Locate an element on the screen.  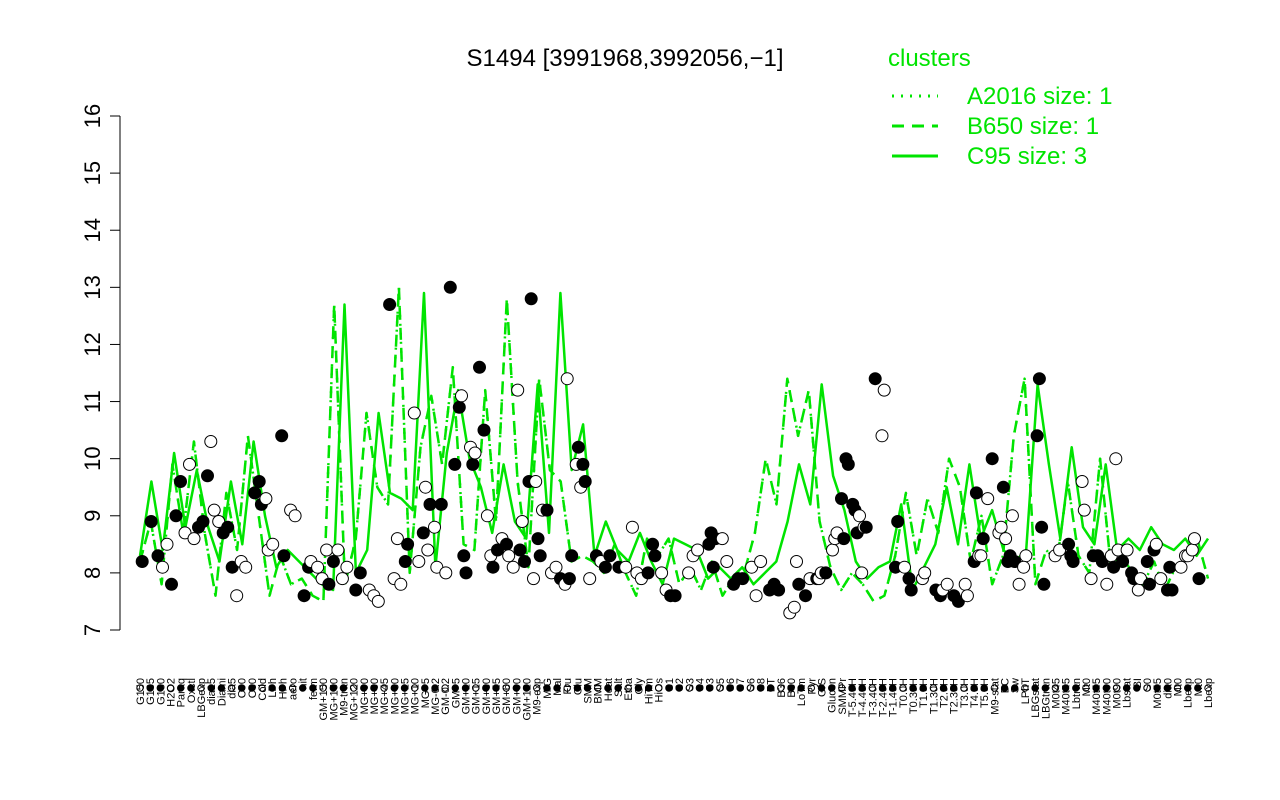
y-tick-label: 9 is located at coordinates (92, 516).